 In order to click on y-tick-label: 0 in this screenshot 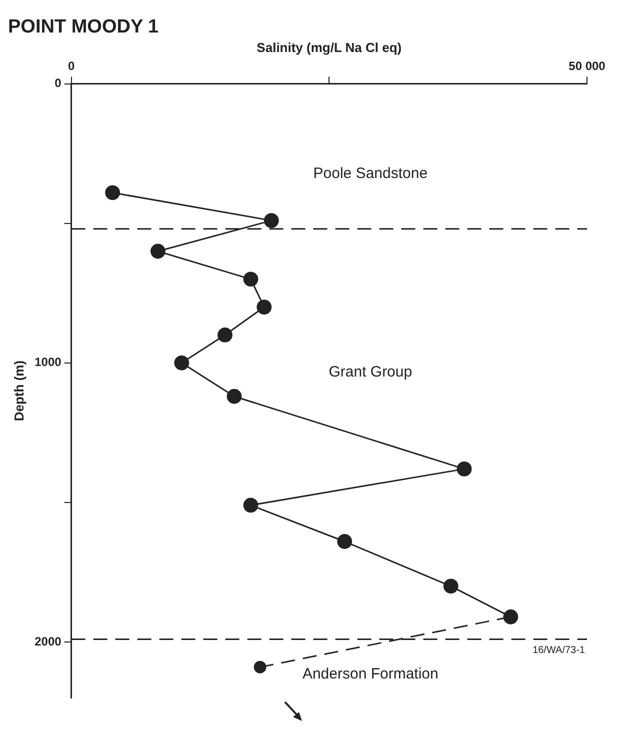, I will do `click(58, 83)`.